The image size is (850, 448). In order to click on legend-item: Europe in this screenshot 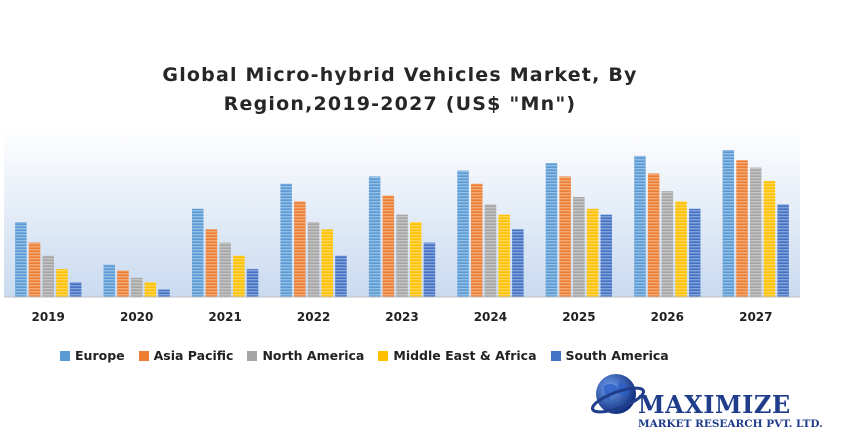, I will do `click(92, 355)`.